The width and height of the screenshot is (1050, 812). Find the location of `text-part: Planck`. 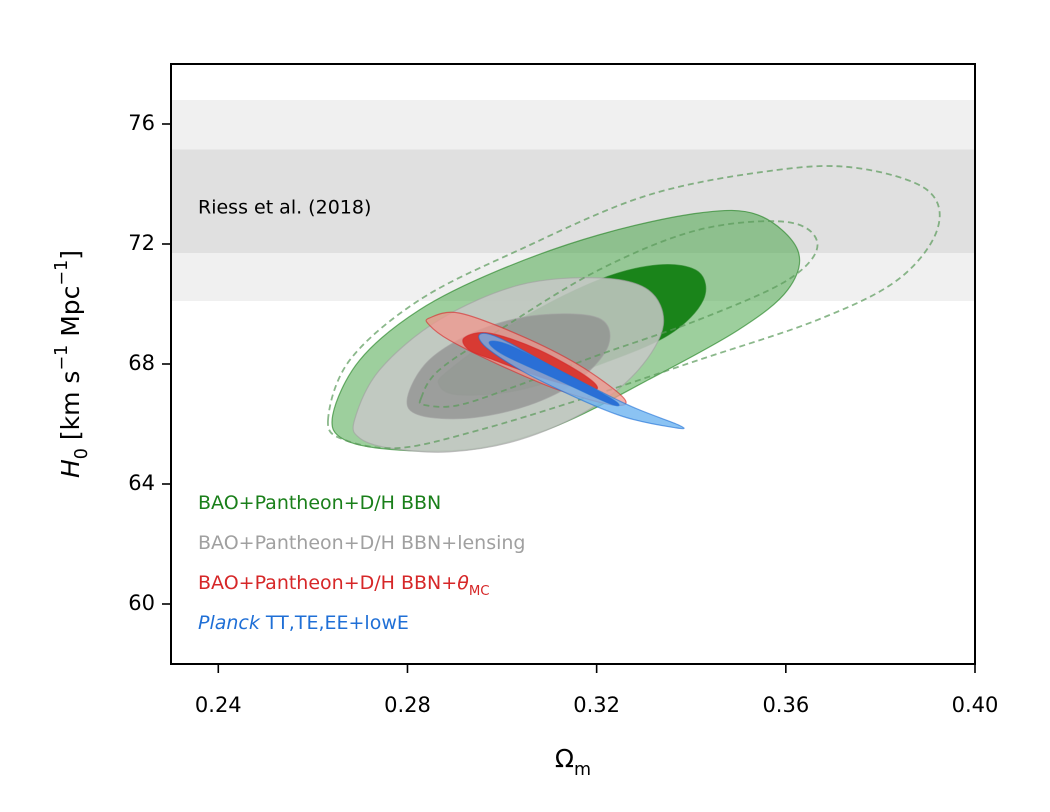

text-part: Planck is located at coordinates (229, 623).